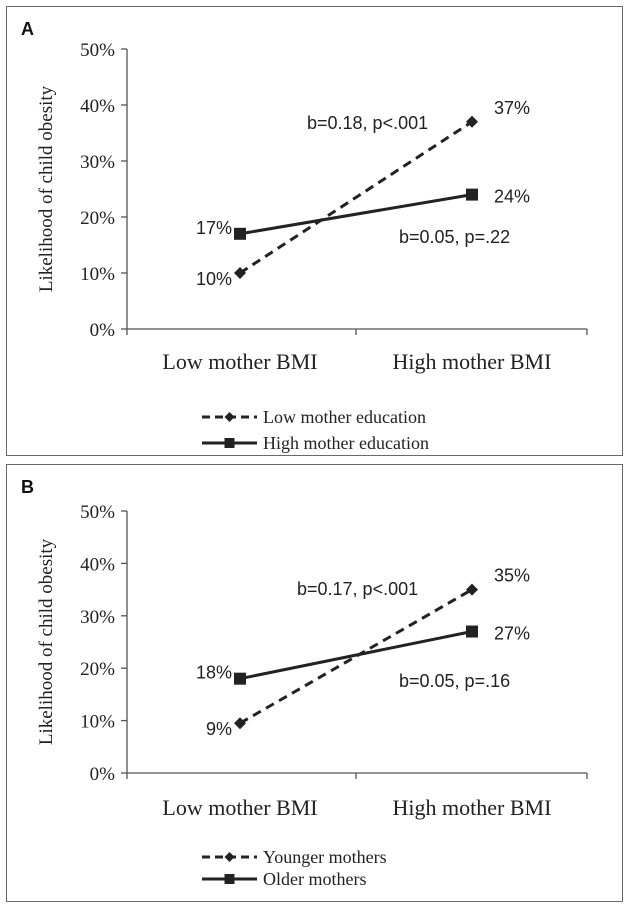 This screenshot has width=630, height=908. What do you see at coordinates (325, 857) in the screenshot?
I see `legend-label: Younger mothers` at bounding box center [325, 857].